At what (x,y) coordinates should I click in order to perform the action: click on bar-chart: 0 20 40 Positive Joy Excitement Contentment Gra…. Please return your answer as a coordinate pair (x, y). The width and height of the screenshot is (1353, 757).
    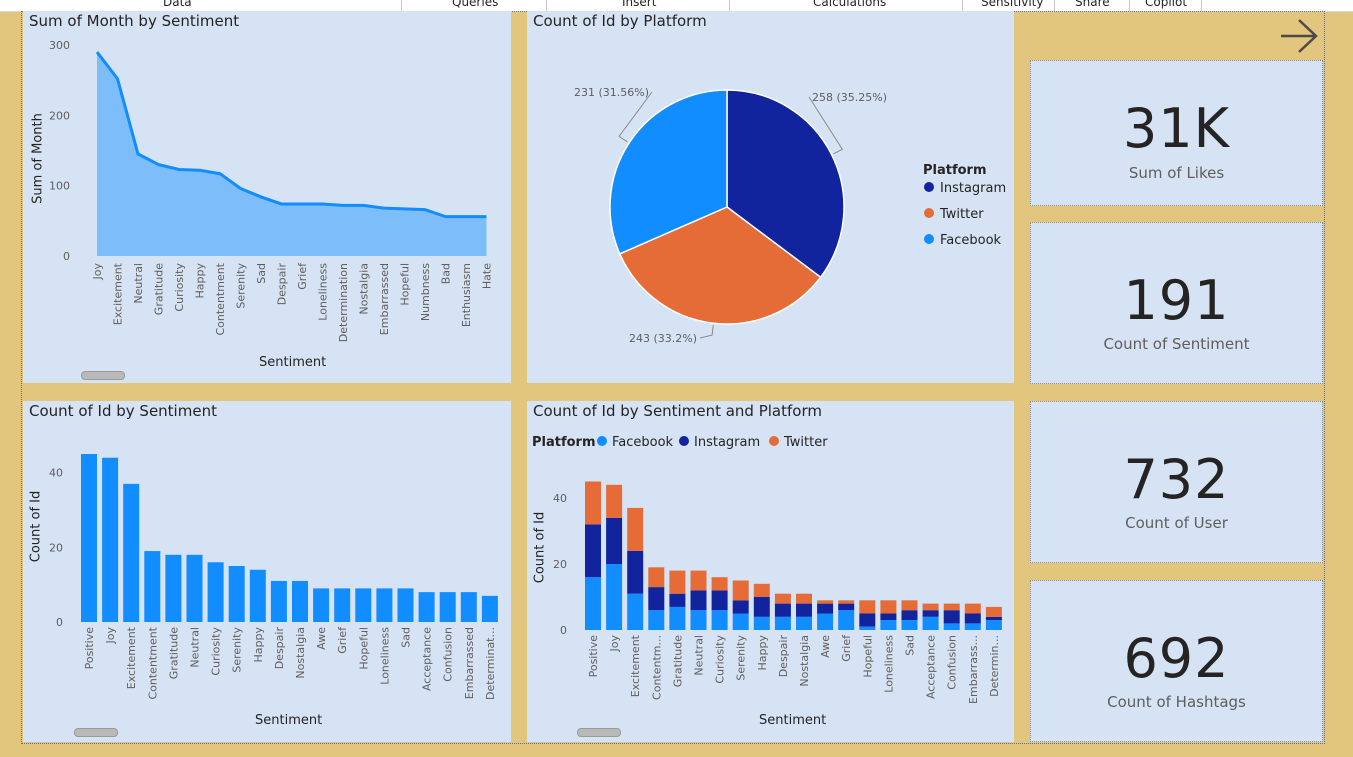
    Looking at the image, I should click on (273, 577).